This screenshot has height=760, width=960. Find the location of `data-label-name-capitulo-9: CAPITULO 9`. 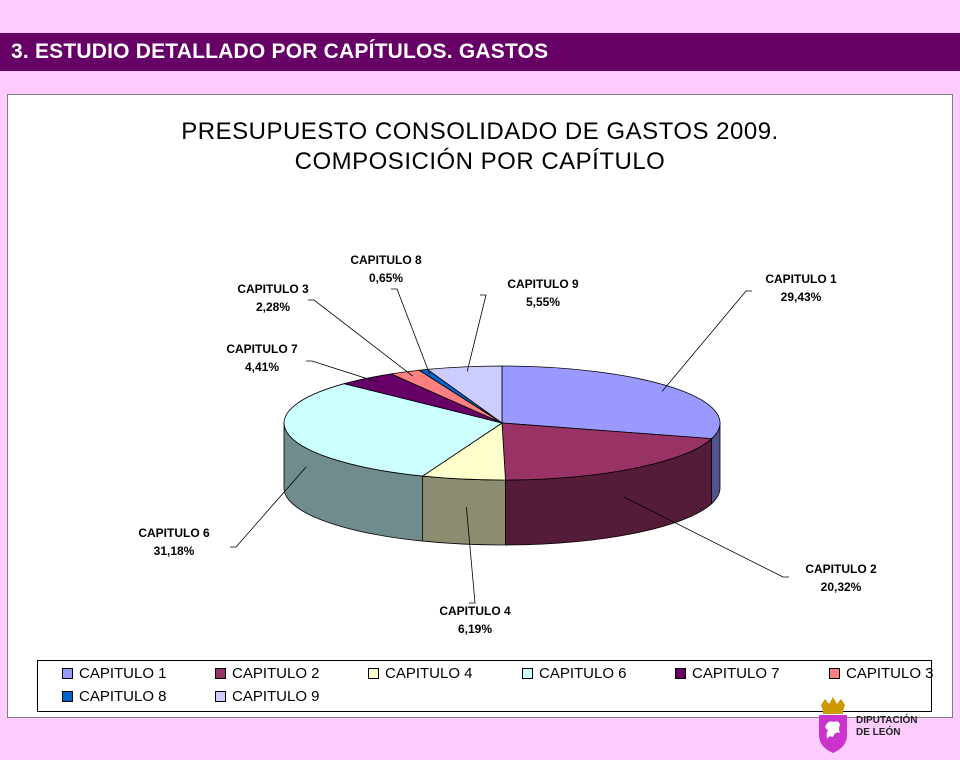

data-label-name-capitulo-9: CAPITULO 9 is located at coordinates (543, 284).